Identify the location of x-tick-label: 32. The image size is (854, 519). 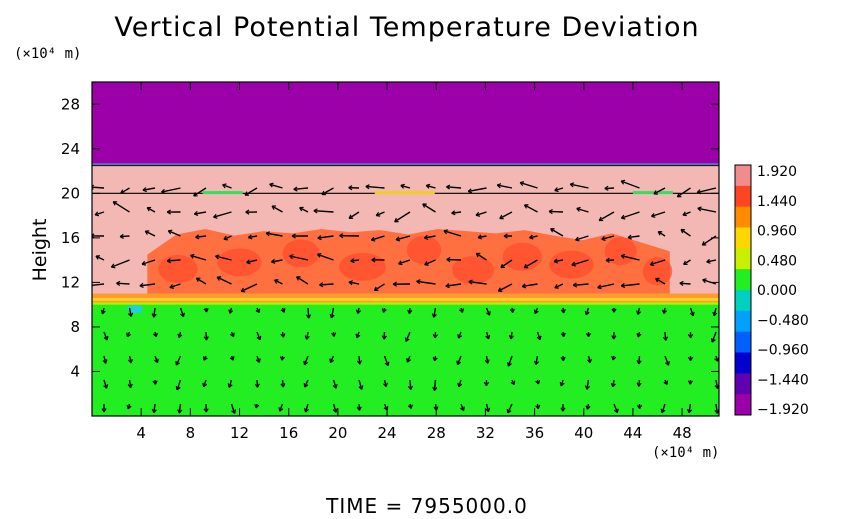
(485, 433).